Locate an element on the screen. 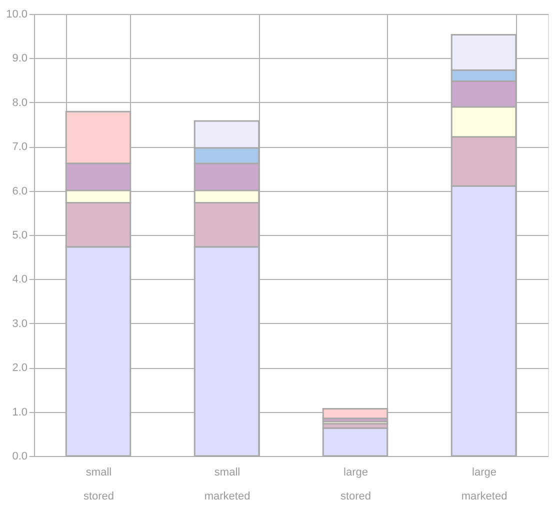  y-tick-label: 1.0 is located at coordinates (20, 412).